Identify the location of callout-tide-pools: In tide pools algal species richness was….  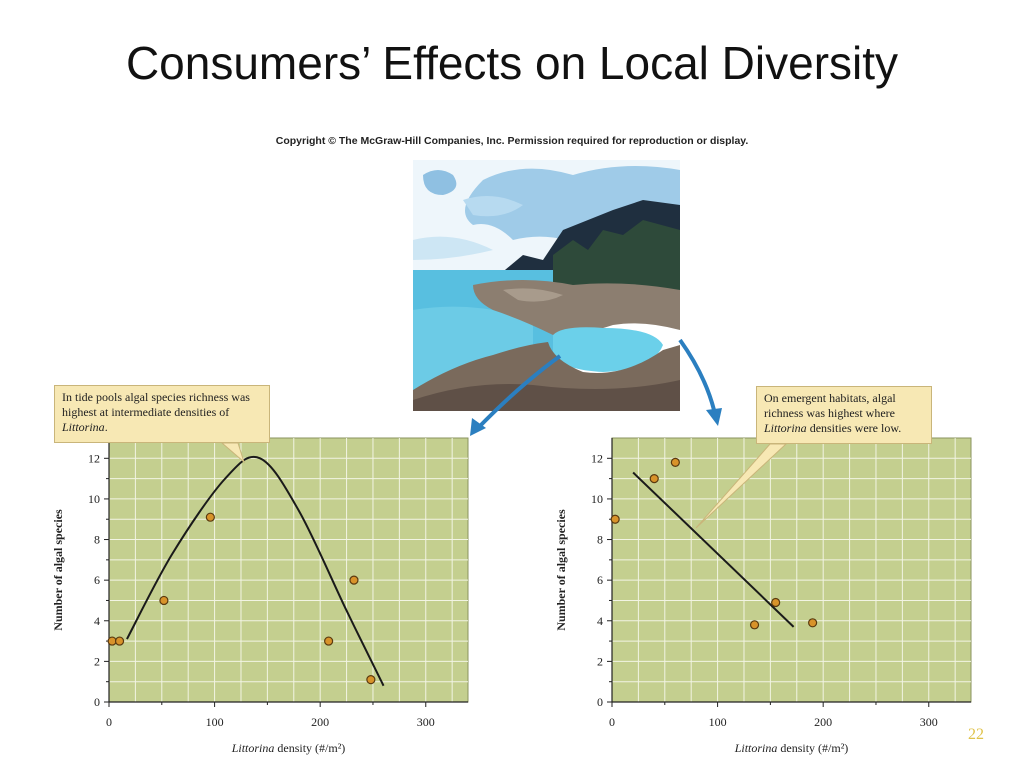
(162, 414).